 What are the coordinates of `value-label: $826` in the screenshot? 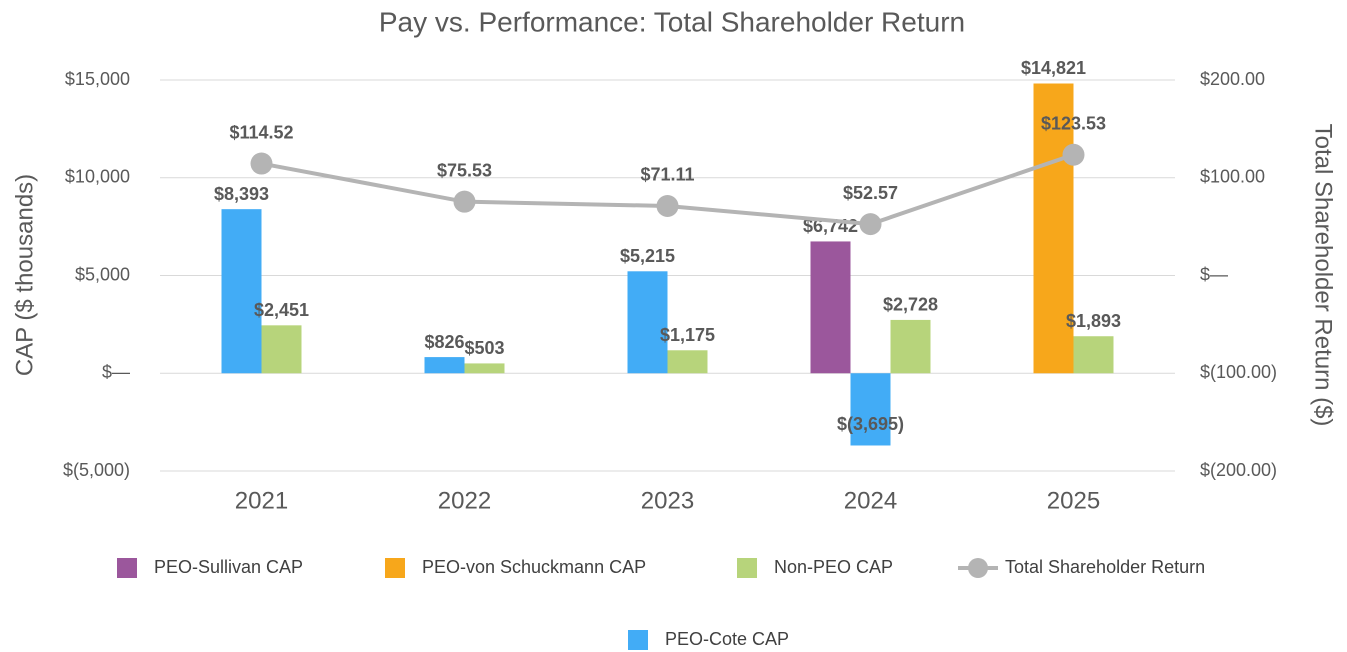 It's located at (444, 342).